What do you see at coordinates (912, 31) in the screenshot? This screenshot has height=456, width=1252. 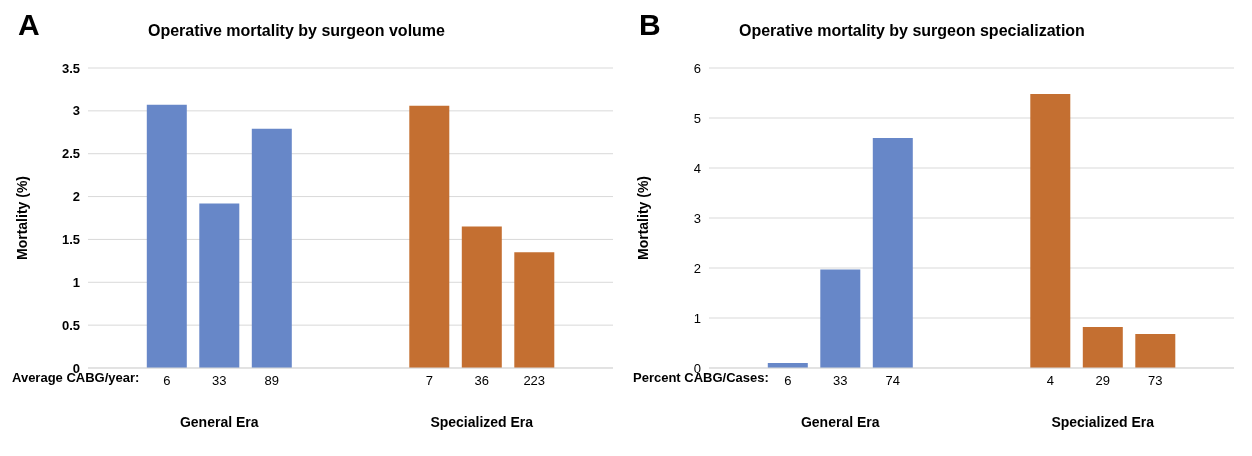 I see `chart-title: Operative mortality by surgeon specialization` at bounding box center [912, 31].